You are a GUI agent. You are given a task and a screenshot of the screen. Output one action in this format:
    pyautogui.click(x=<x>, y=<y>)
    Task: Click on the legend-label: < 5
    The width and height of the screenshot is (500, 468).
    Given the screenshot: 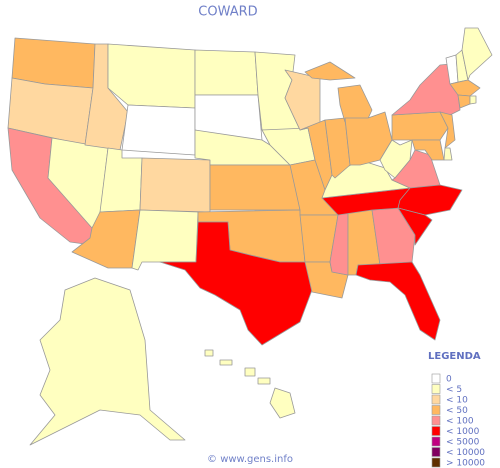 What is the action you would take?
    pyautogui.click(x=454, y=390)
    